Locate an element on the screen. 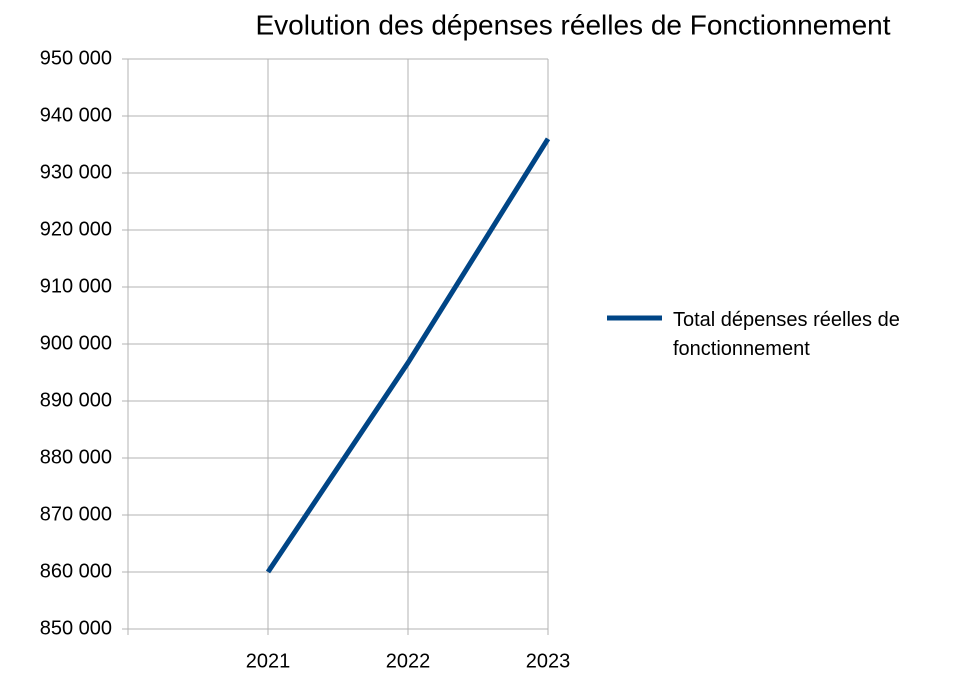  y-tick-label: 850 000 is located at coordinates (76, 628).